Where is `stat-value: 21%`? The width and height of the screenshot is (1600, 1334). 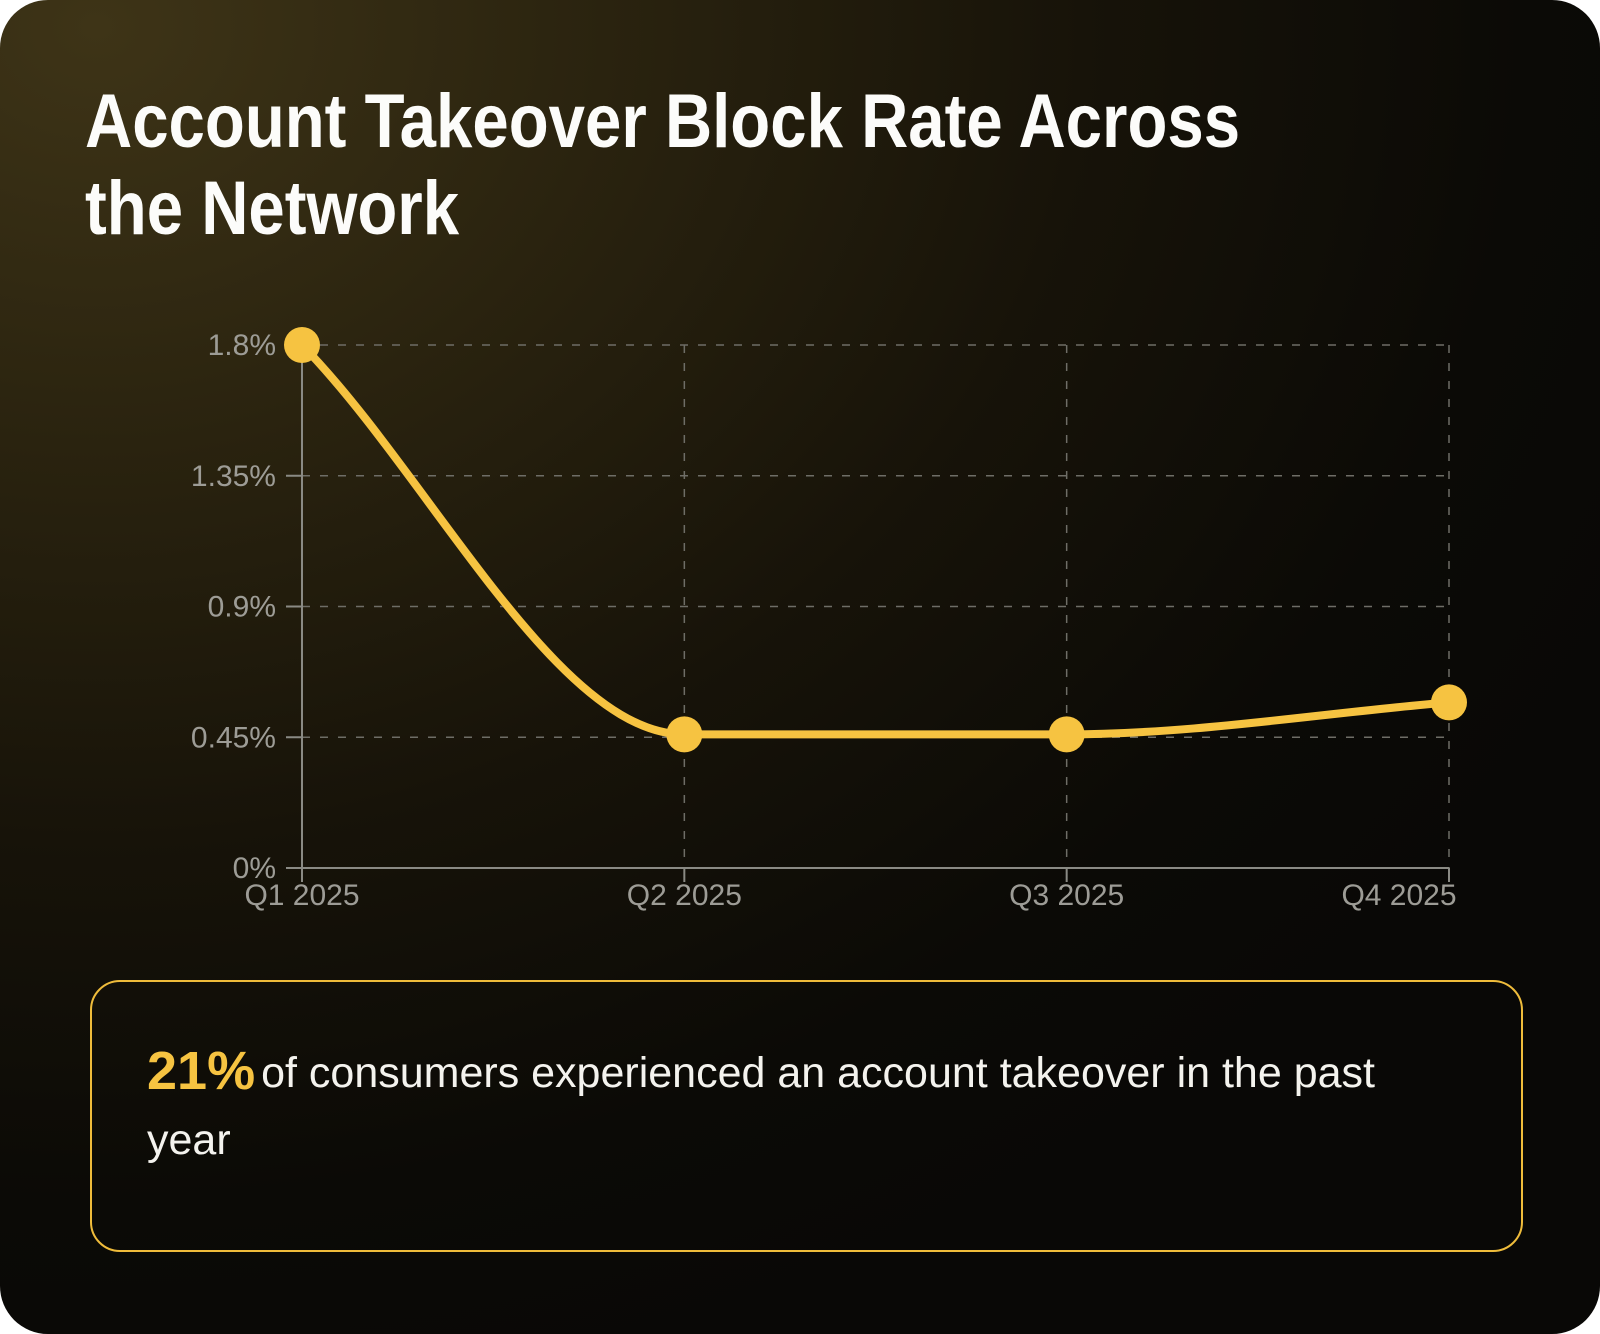
stat-value: 21% is located at coordinates (201, 1071).